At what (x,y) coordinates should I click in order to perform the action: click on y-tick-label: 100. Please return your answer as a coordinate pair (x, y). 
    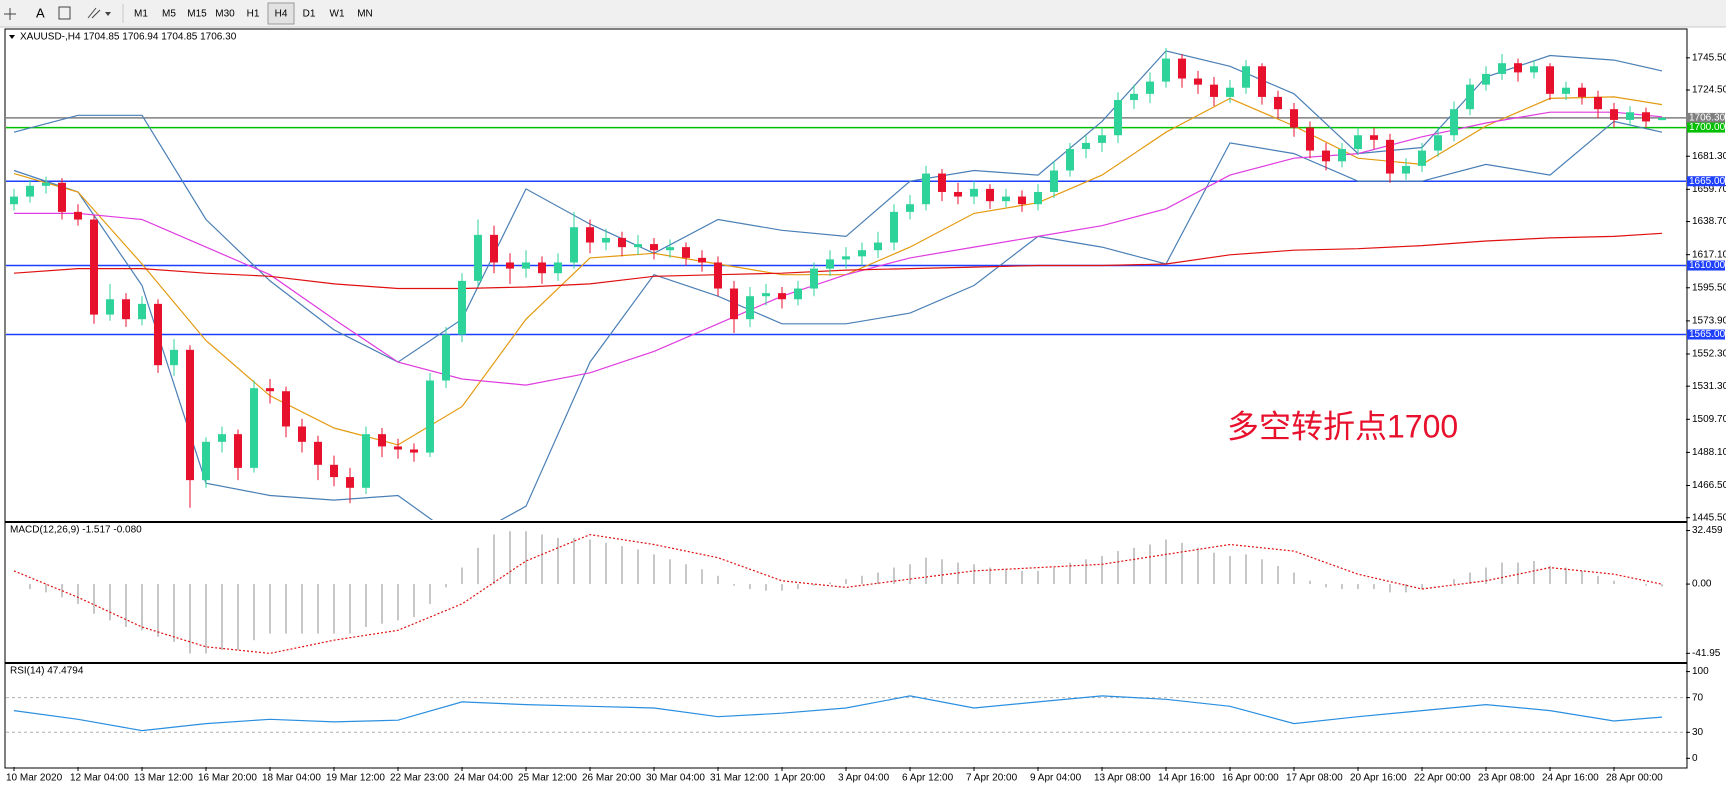
    Looking at the image, I should click on (1700, 671).